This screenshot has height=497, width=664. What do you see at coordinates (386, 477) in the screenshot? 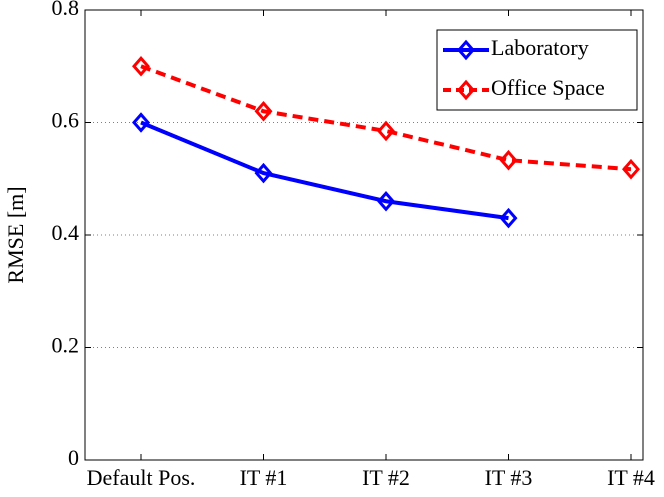
I see `x-tick-label: IT #2` at bounding box center [386, 477].